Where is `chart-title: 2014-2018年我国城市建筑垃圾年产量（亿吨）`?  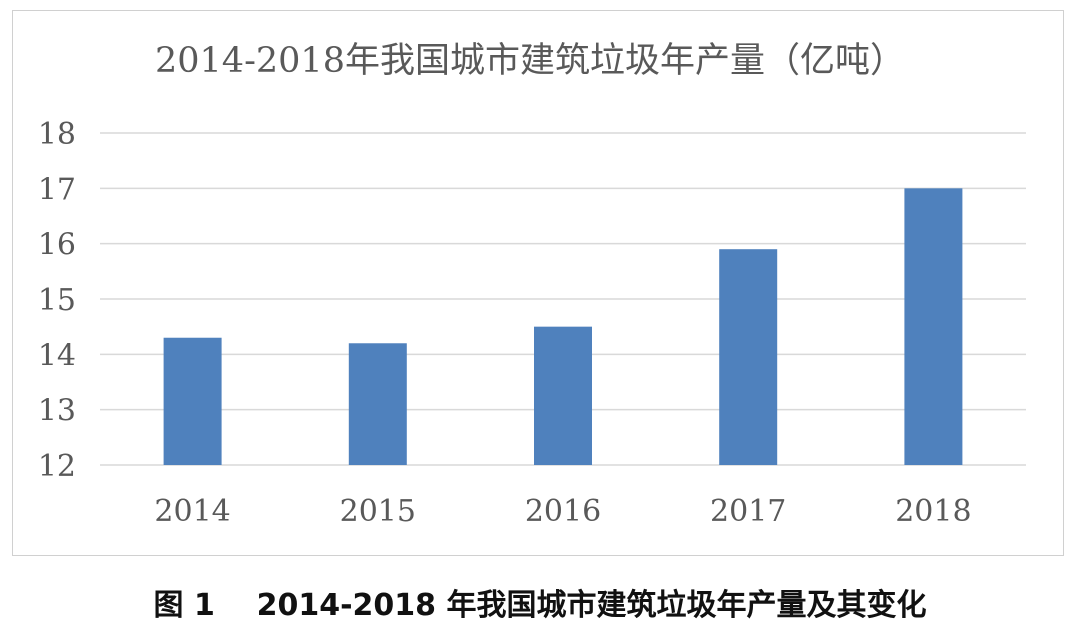 chart-title: 2014-2018年我国城市建筑垃圾年产量（亿吨） is located at coordinates (530, 61).